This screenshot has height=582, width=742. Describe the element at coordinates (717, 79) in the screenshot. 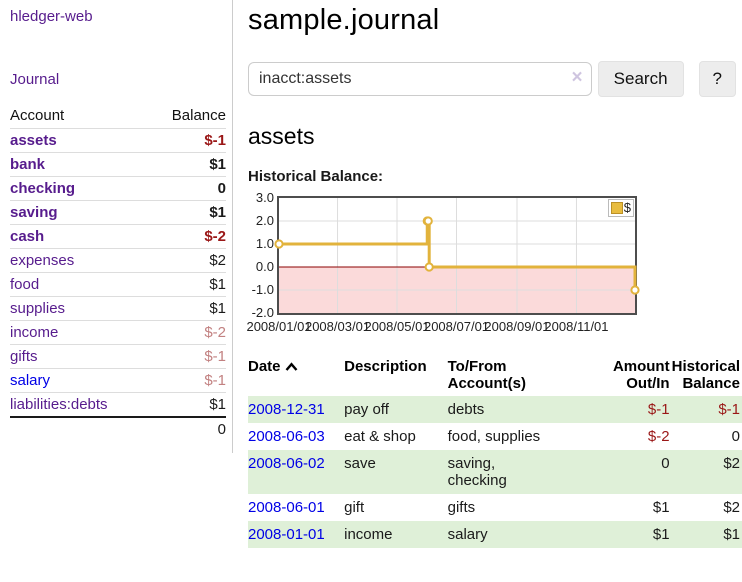

I see `help-button: ?` at that location.